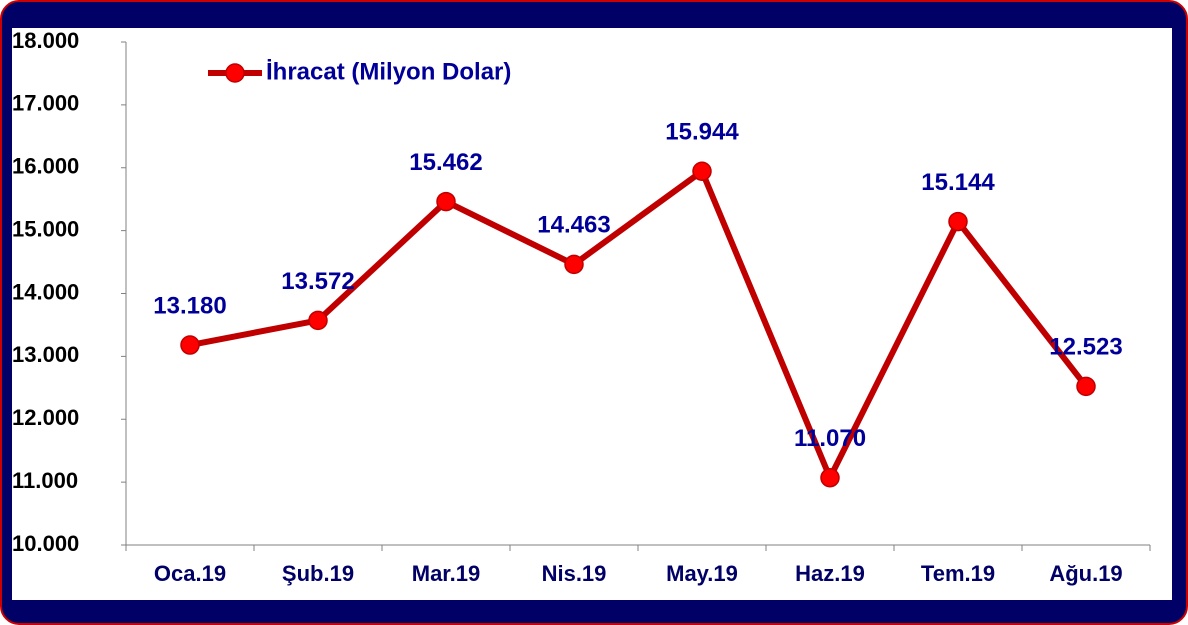 The width and height of the screenshot is (1188, 625). Describe the element at coordinates (702, 132) in the screenshot. I see `data-label: 15.944` at that location.